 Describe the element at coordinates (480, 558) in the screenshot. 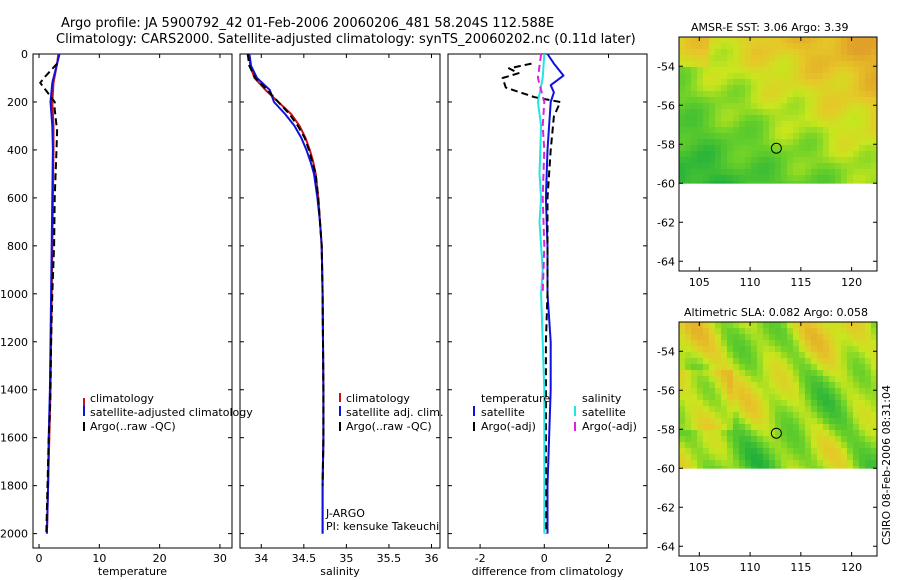

I see `x-tick-label: -2` at that location.